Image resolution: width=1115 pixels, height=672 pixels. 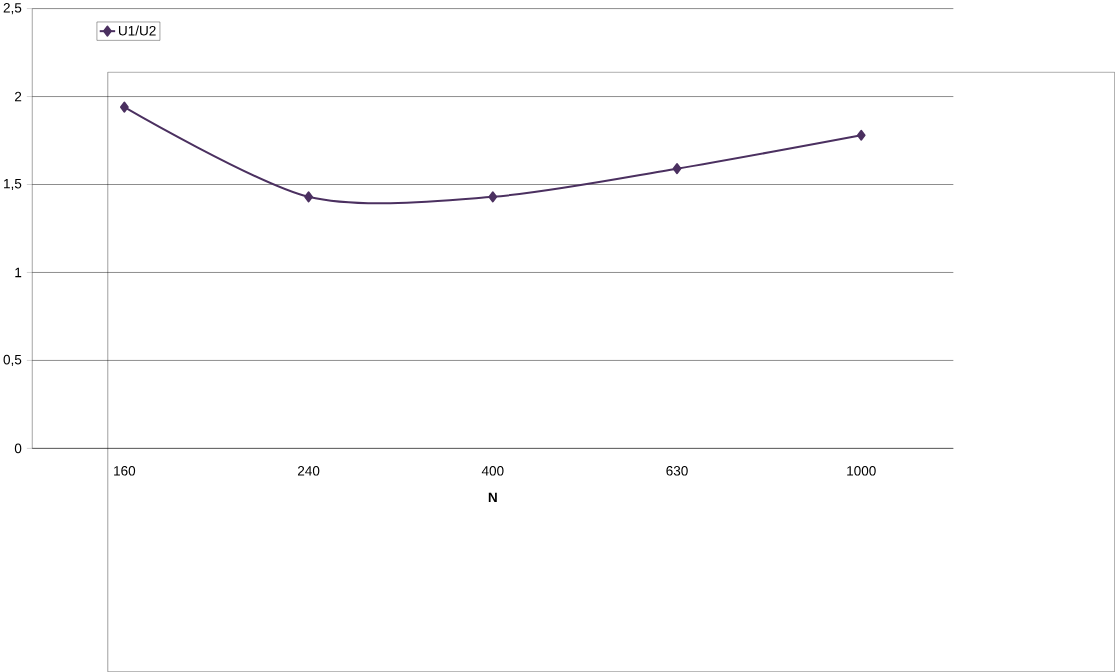 What do you see at coordinates (18, 96) in the screenshot?
I see `y-tick-label: 2` at bounding box center [18, 96].